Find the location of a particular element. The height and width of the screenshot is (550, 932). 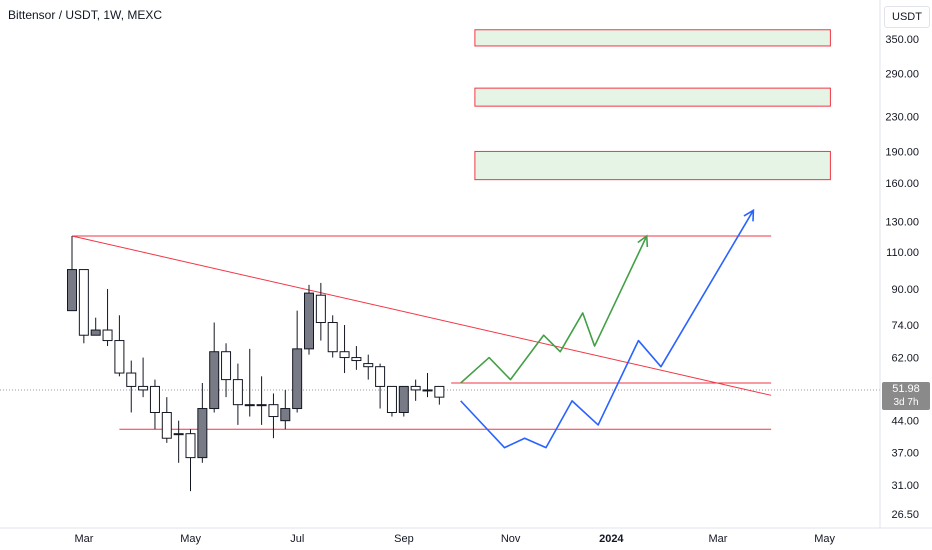

price-tick-label: 290.00 is located at coordinates (902, 75).